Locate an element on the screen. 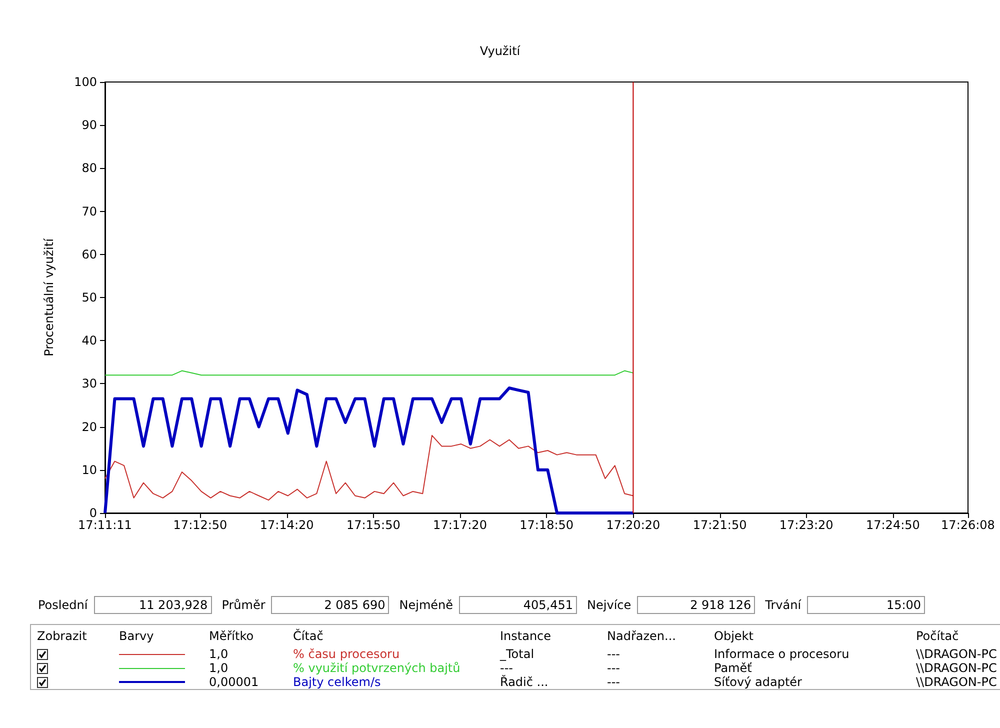 The height and width of the screenshot is (728, 1000). x-tick-label: 17:18:50 is located at coordinates (547, 525).